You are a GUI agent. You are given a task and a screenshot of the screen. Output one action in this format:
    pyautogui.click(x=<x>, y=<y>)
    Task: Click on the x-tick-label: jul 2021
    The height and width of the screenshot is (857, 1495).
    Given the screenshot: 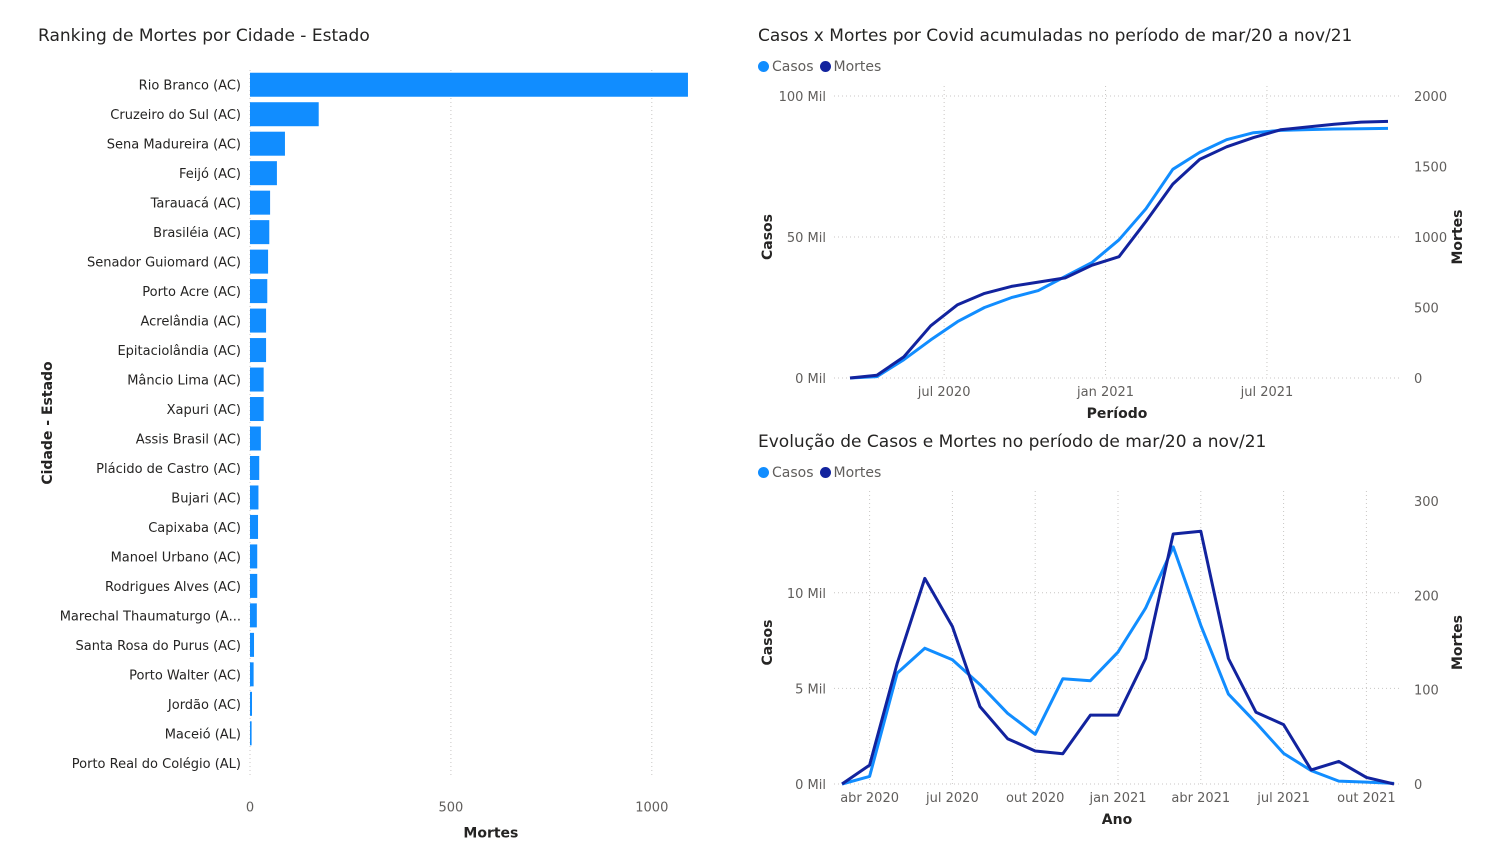 What is the action you would take?
    pyautogui.click(x=1283, y=798)
    